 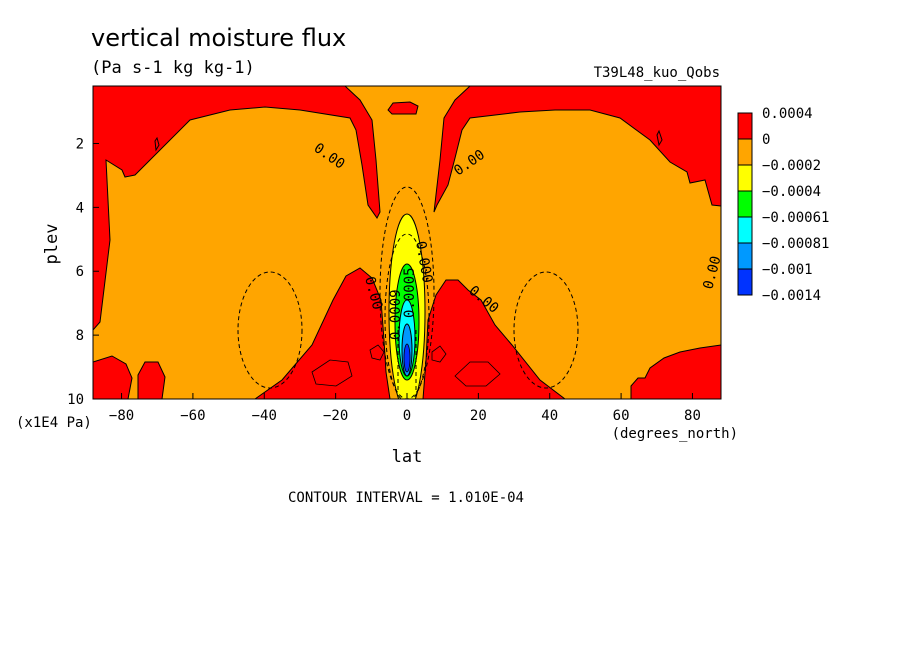 I want to click on x-tick-label: −60, so click(x=192, y=416).